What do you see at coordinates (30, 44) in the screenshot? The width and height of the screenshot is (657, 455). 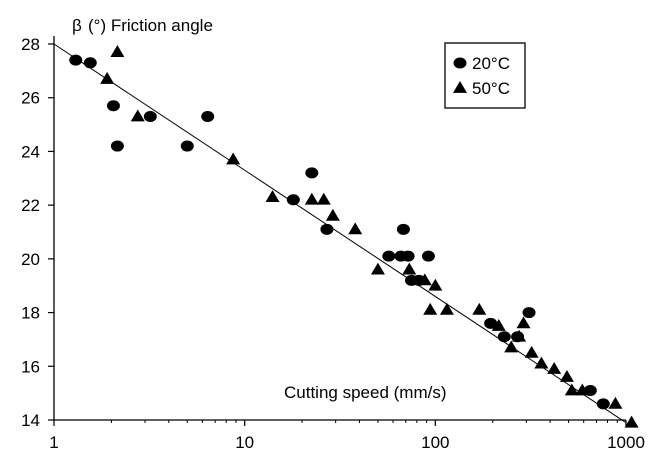 I see `y-tick-label: 28` at bounding box center [30, 44].